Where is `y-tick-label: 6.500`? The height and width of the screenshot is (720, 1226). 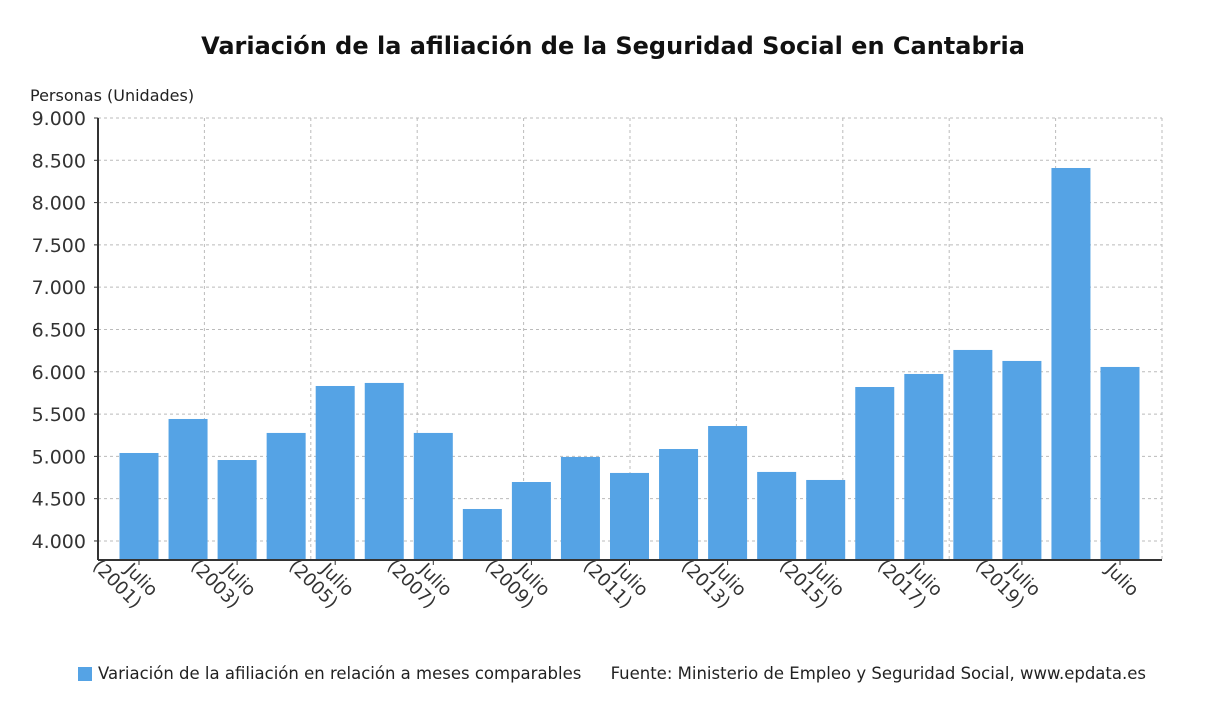
y-tick-label: 6.500 is located at coordinates (59, 330).